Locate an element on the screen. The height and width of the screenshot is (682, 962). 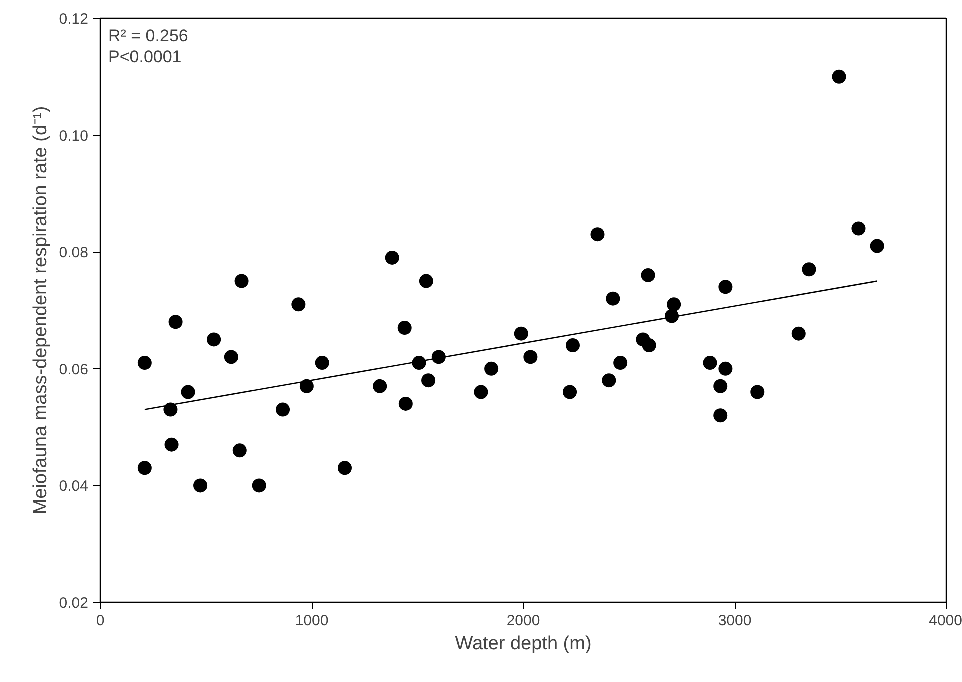
annotation: R² = 0.256 is located at coordinates (148, 36).